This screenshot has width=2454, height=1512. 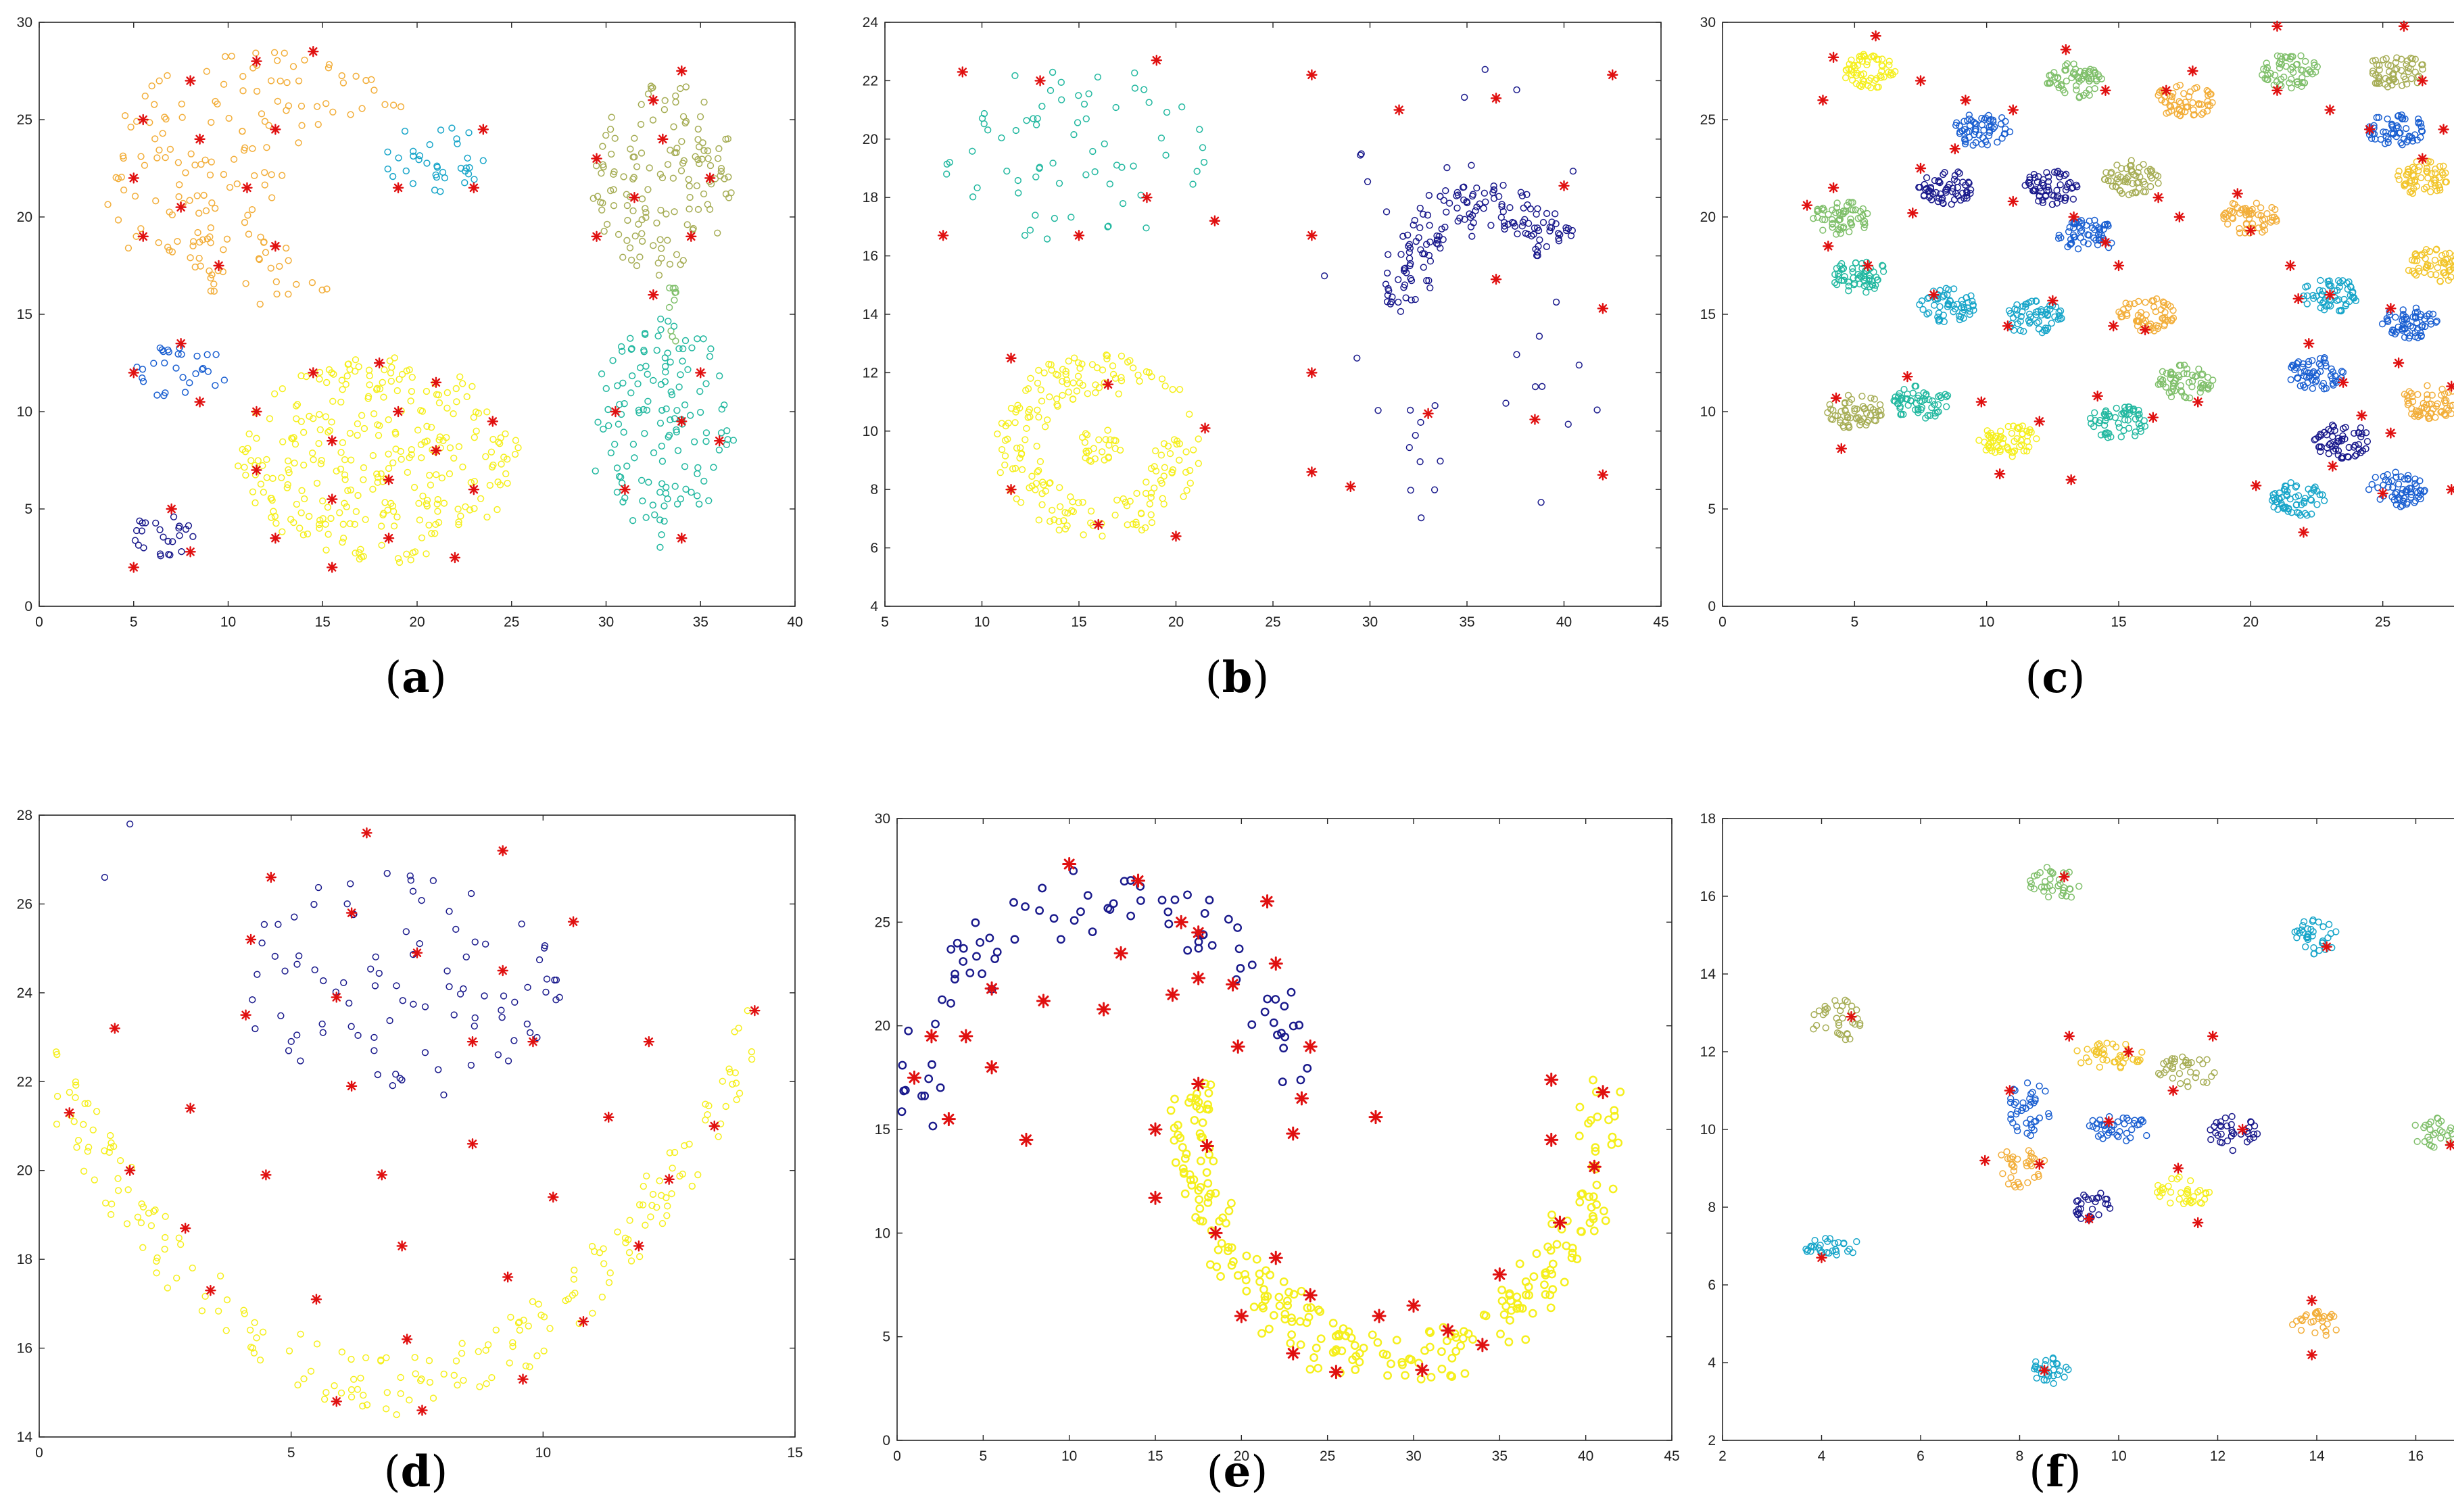 I want to click on y-tick-label: 20, so click(x=24, y=217).